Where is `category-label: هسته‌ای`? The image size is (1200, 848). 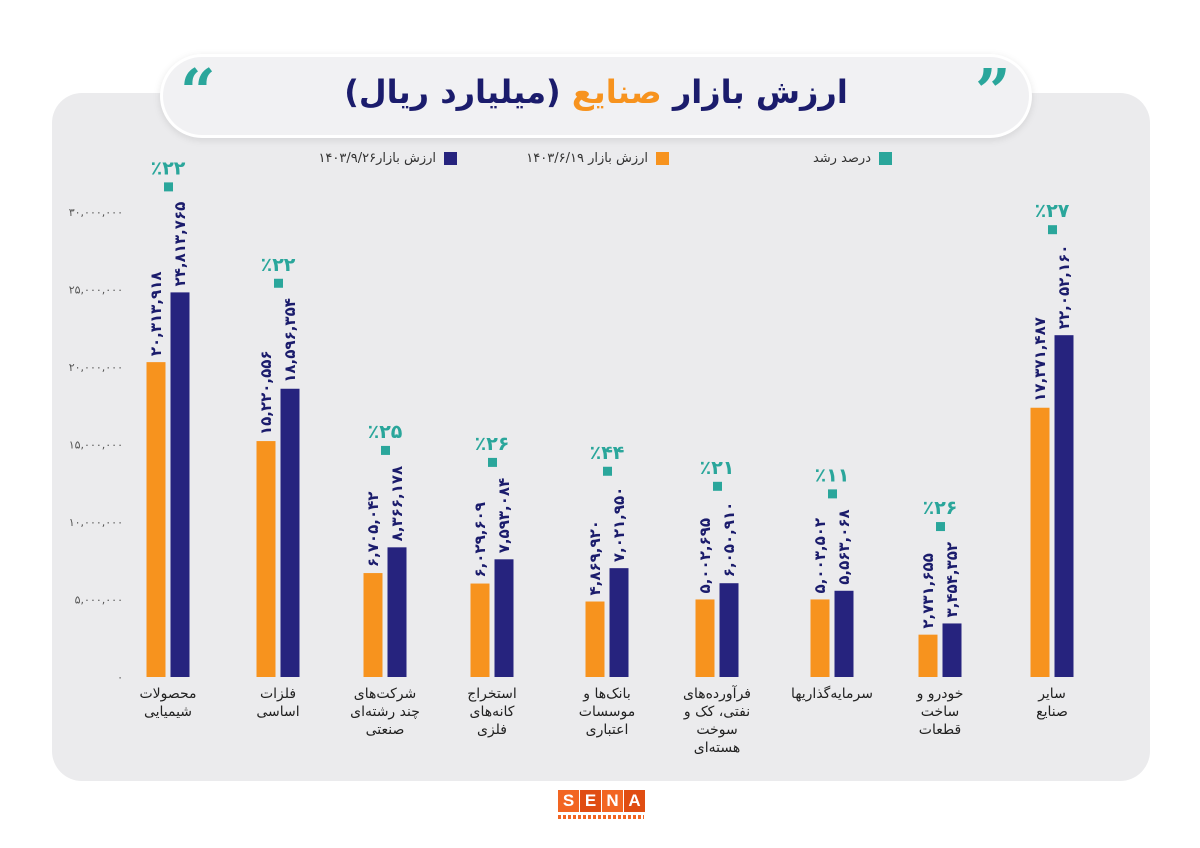
category-label: هسته‌ای is located at coordinates (717, 748).